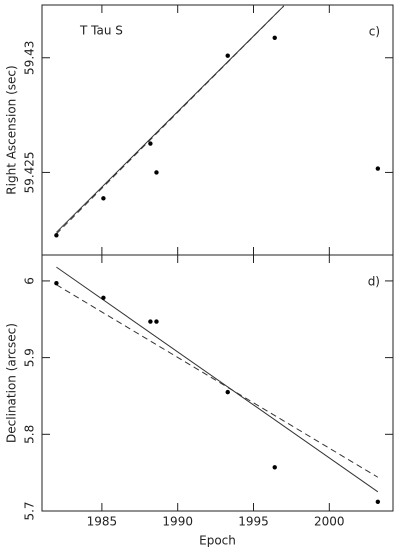 This screenshot has width=400, height=553. Describe the element at coordinates (30, 172) in the screenshot. I see `y-tick-label: 59.425` at that location.